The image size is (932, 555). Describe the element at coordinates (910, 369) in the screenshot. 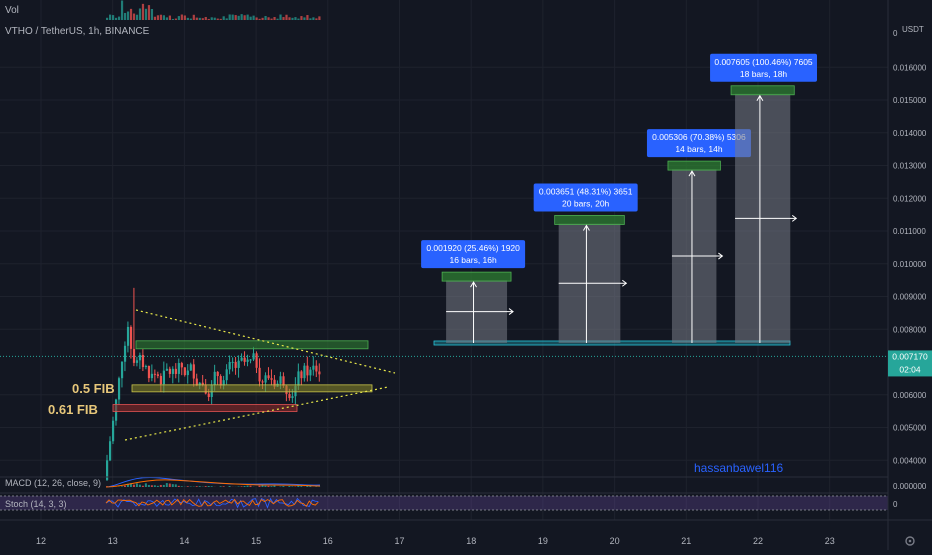

I see `bar-countdown: 02:04` at that location.